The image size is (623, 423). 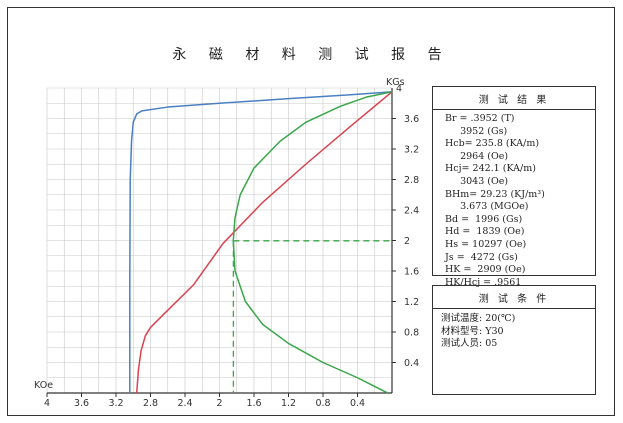 I want to click on y-tick-label: 1.2, so click(x=411, y=302).